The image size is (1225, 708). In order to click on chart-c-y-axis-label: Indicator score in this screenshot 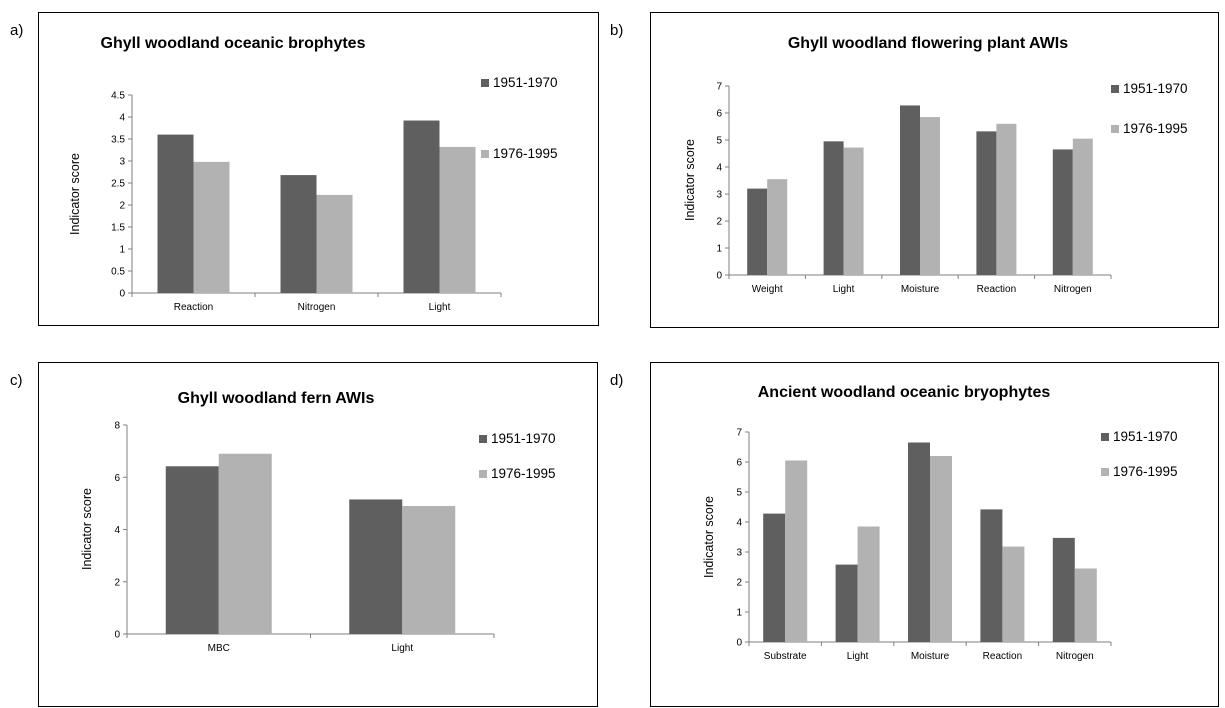, I will do `click(87, 529)`.